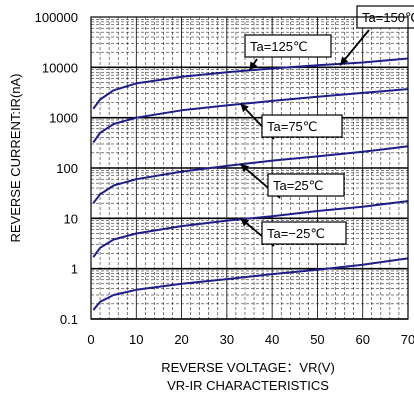  Describe the element at coordinates (67, 168) in the screenshot. I see `y-tick-label: 100` at that location.